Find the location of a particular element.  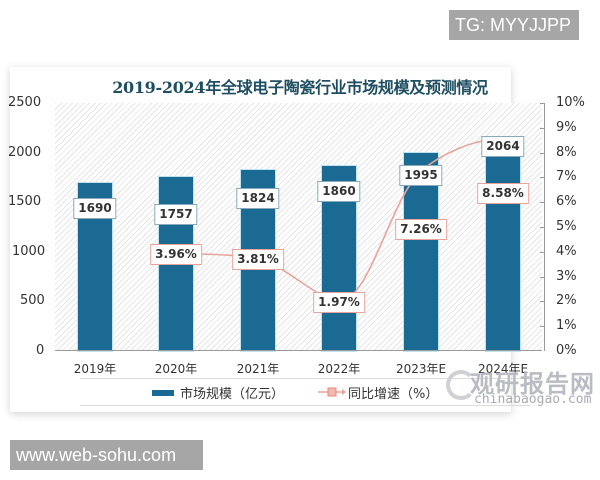

legend-line-label: 同比增速（%） is located at coordinates (393, 394).